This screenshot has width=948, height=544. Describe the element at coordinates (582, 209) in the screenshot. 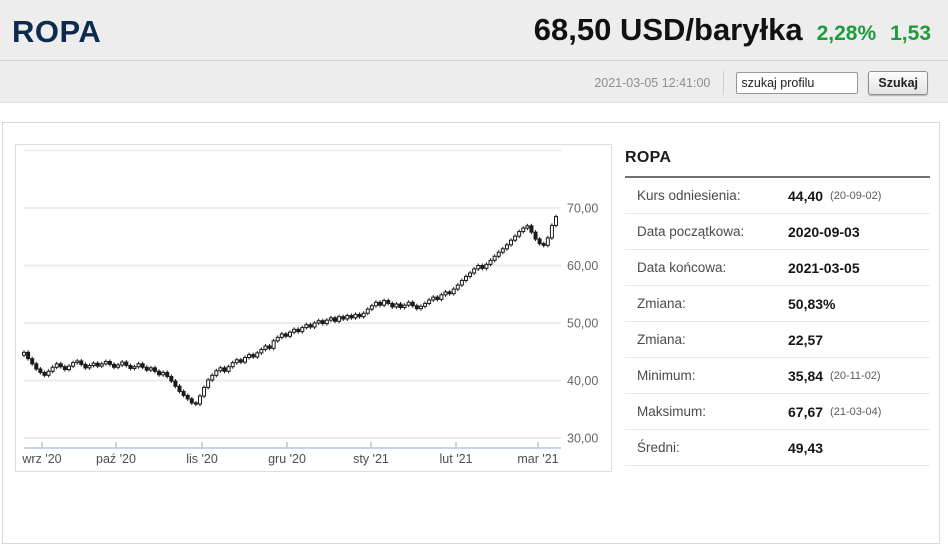

I see `y-axis-label: 70,00` at that location.